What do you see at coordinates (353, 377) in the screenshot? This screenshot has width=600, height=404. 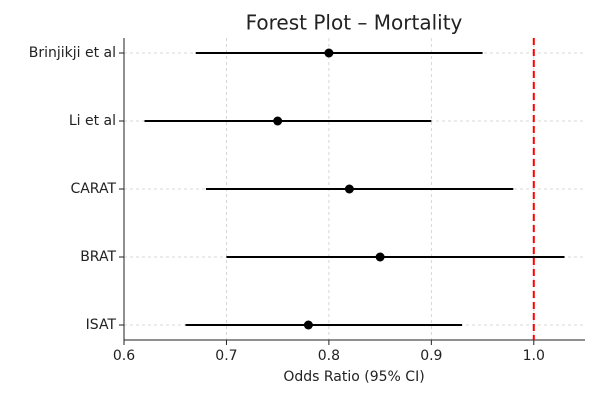 I see `x-axis-label: Odds Ratio (95% CI)` at bounding box center [353, 377].